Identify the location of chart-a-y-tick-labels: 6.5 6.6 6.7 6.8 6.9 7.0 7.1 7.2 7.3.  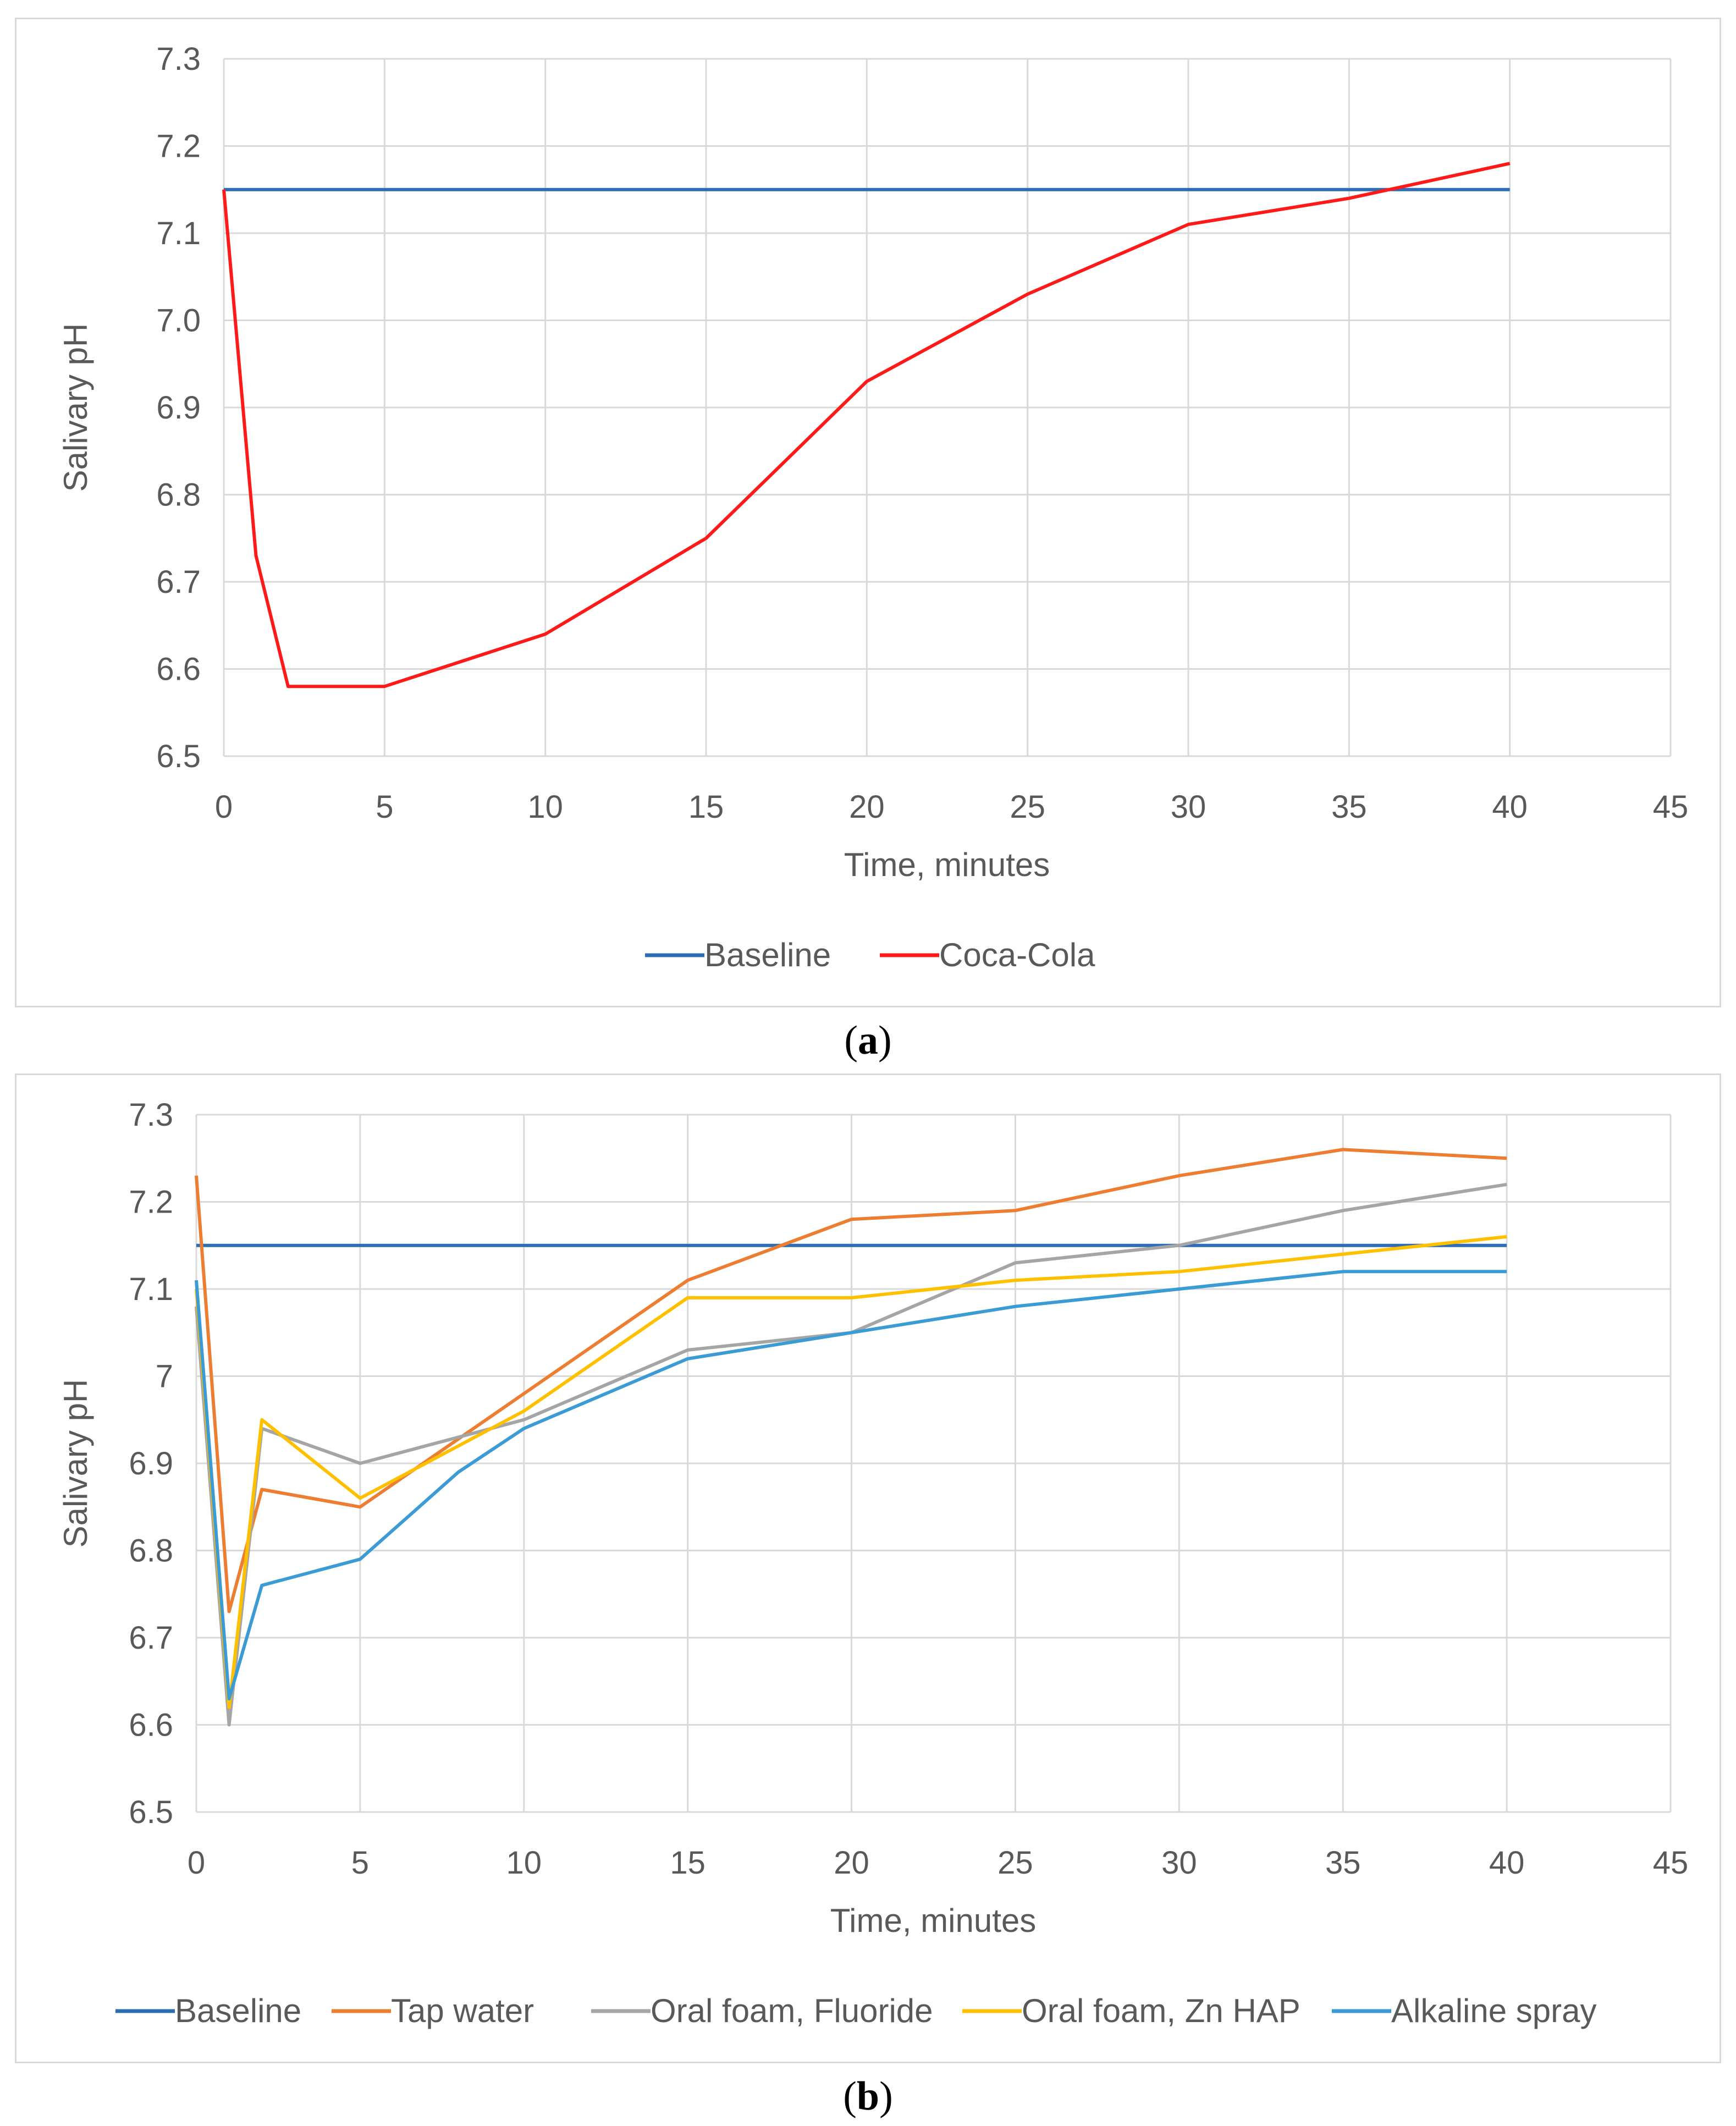
(179, 407).